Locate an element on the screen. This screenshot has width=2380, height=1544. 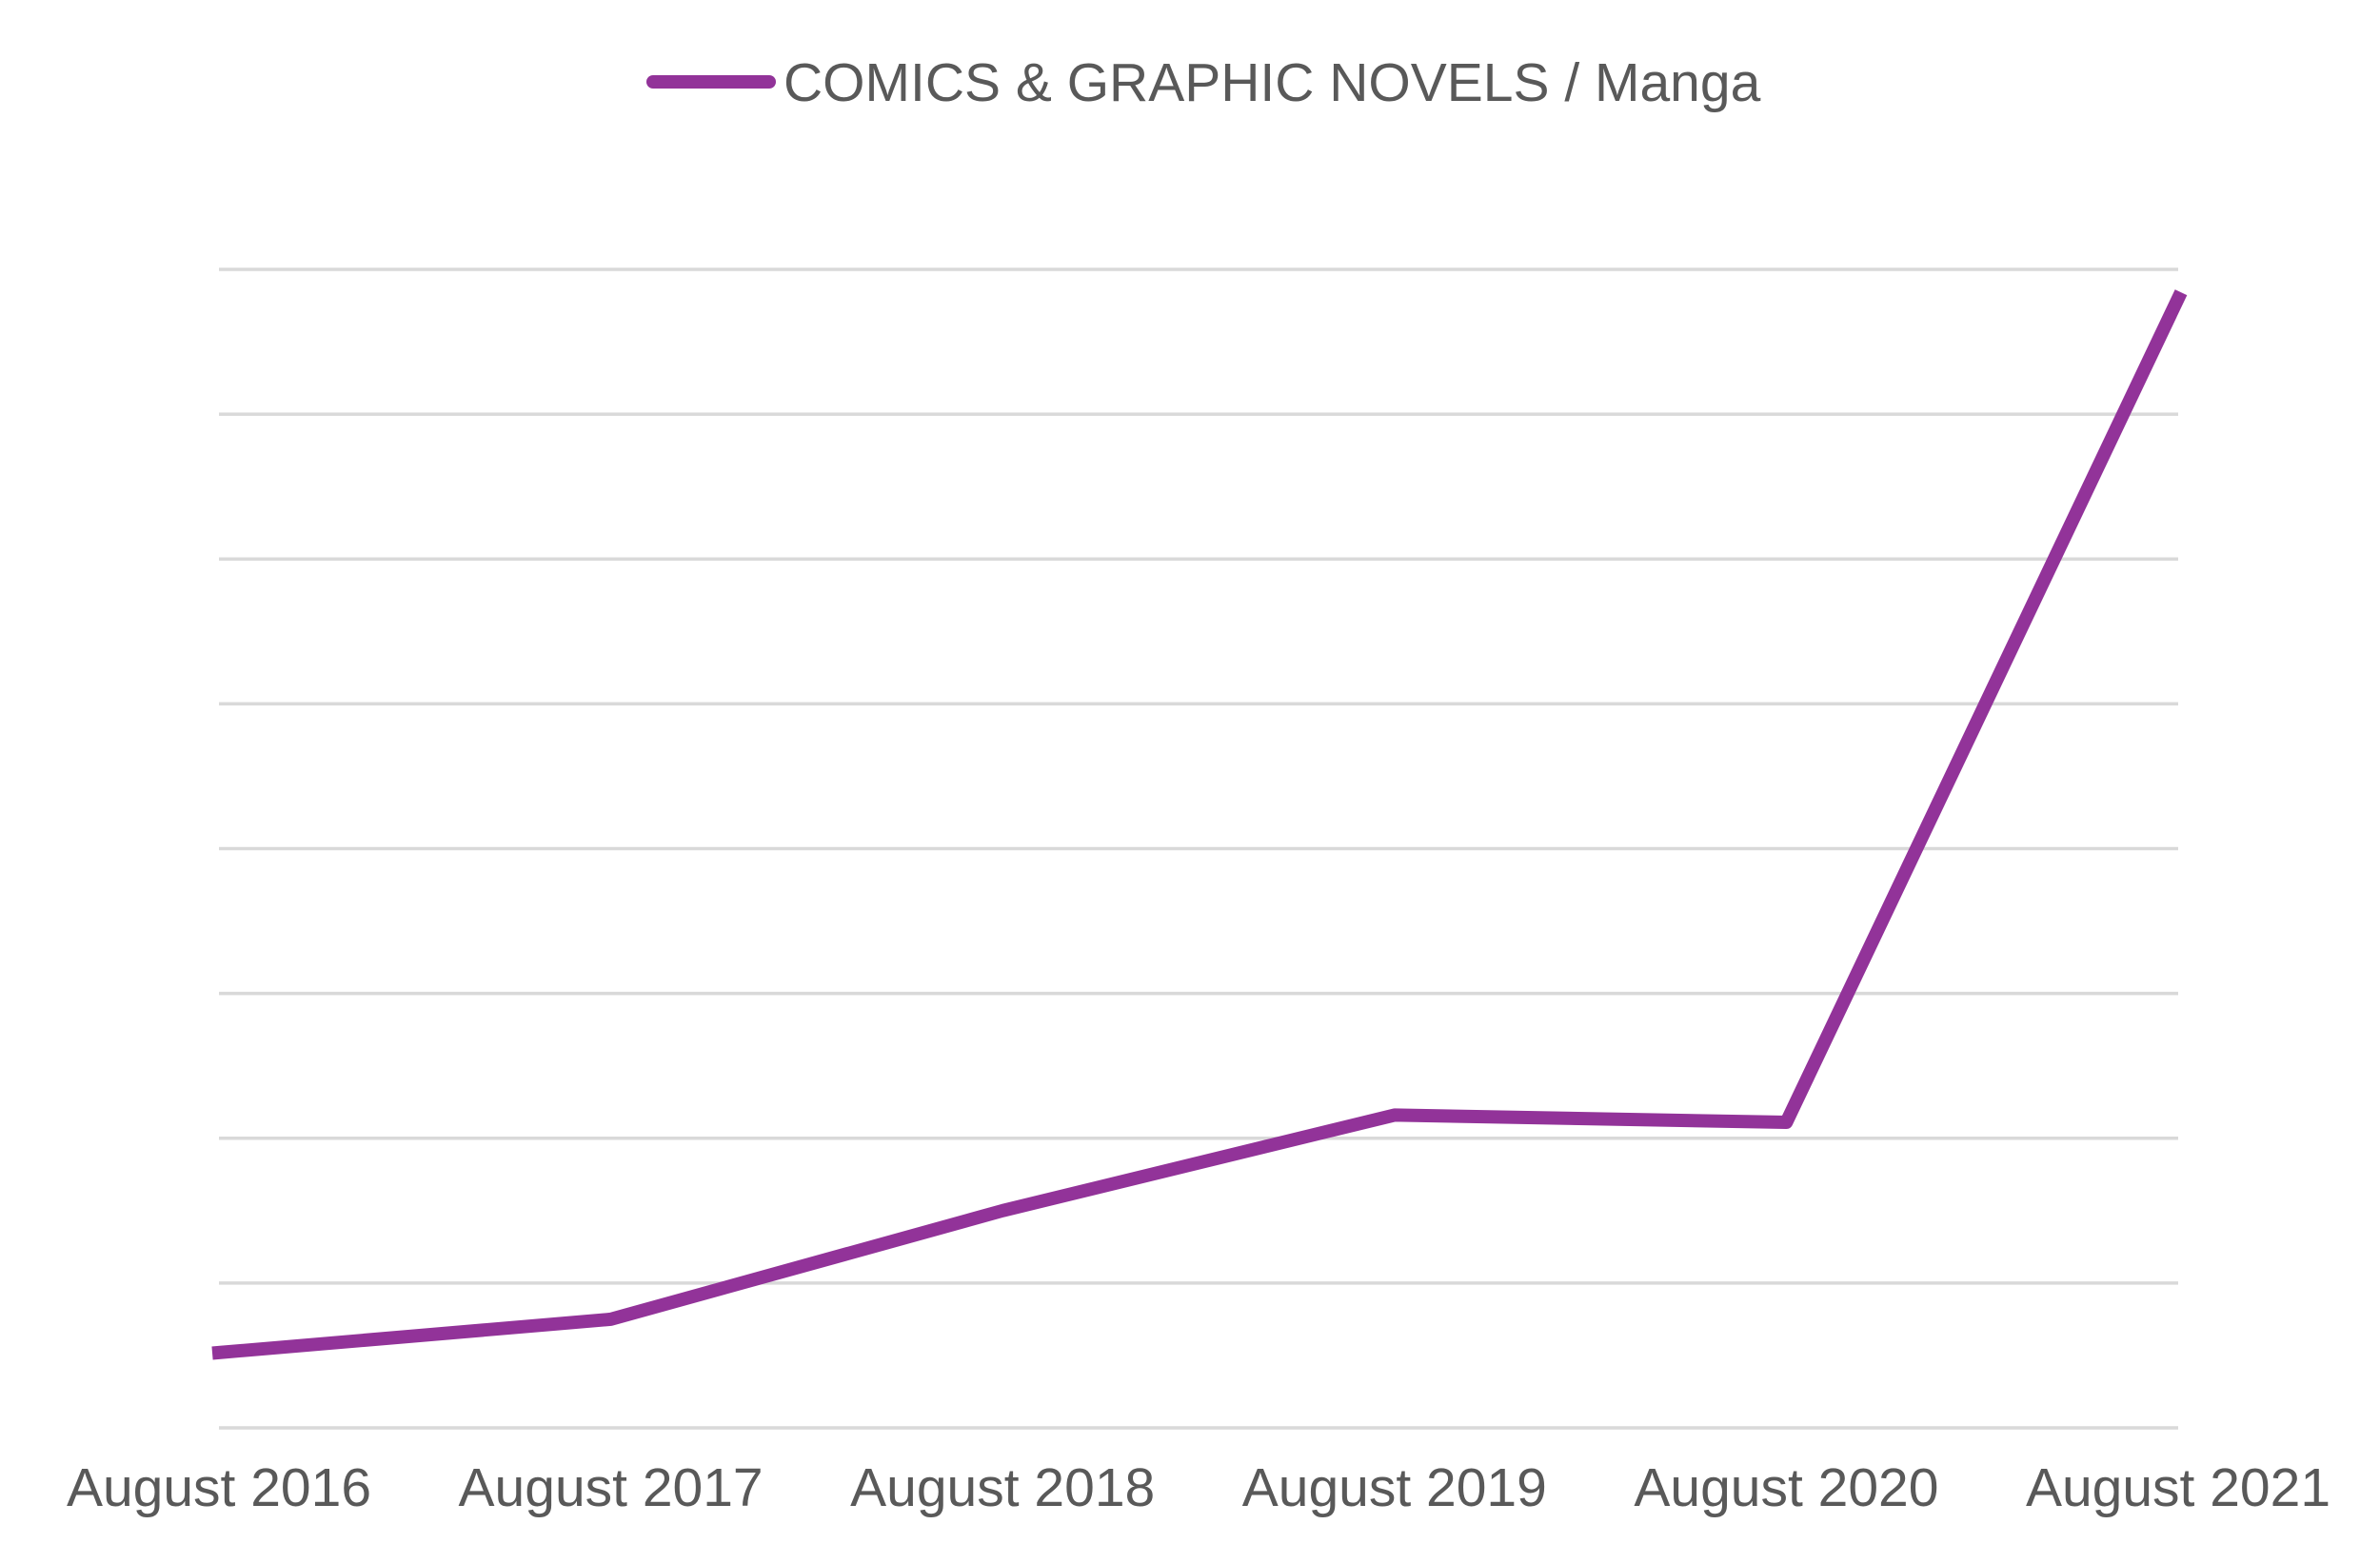
legend: COMICS & GRAPHIC NOVELS / Manga is located at coordinates (1203, 82).